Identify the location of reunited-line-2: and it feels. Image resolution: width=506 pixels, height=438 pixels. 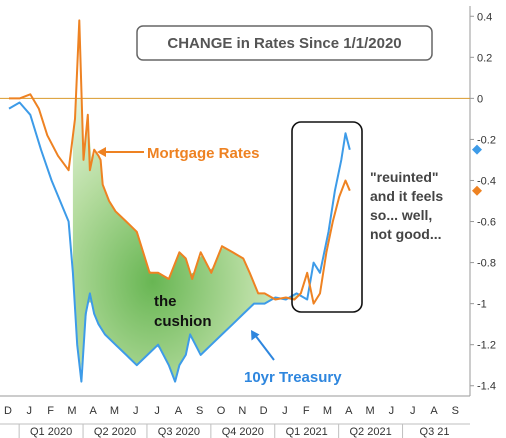
(406, 196).